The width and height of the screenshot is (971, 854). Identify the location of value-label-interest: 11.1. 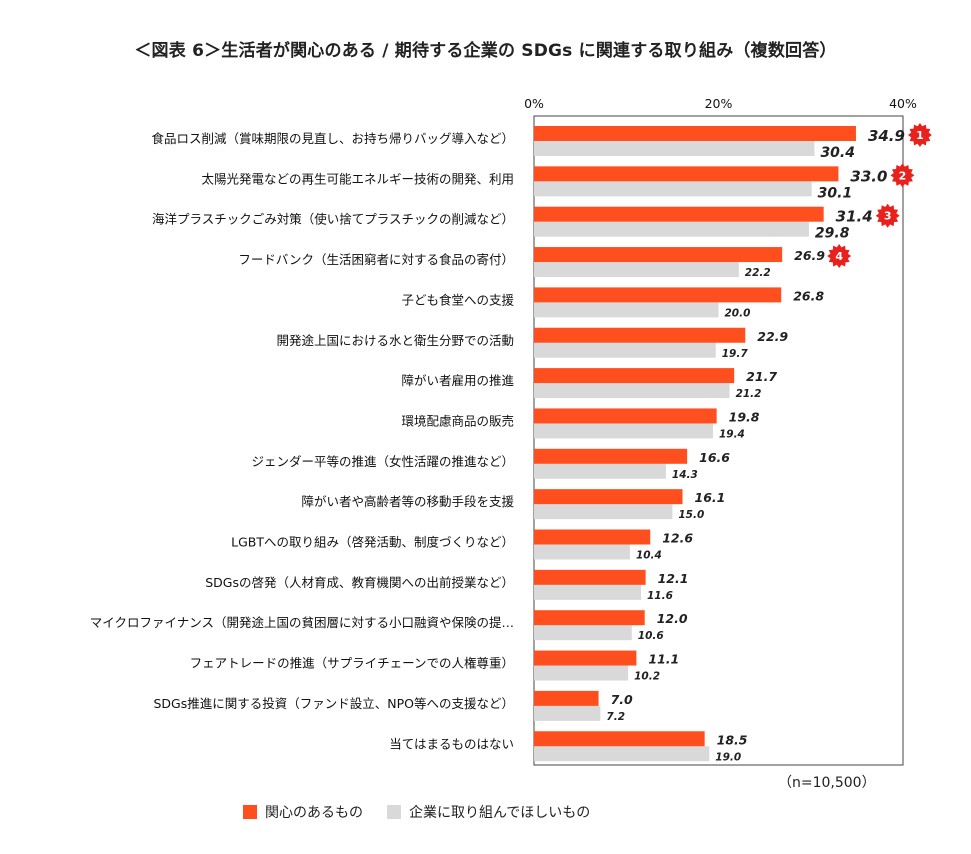
(663, 659).